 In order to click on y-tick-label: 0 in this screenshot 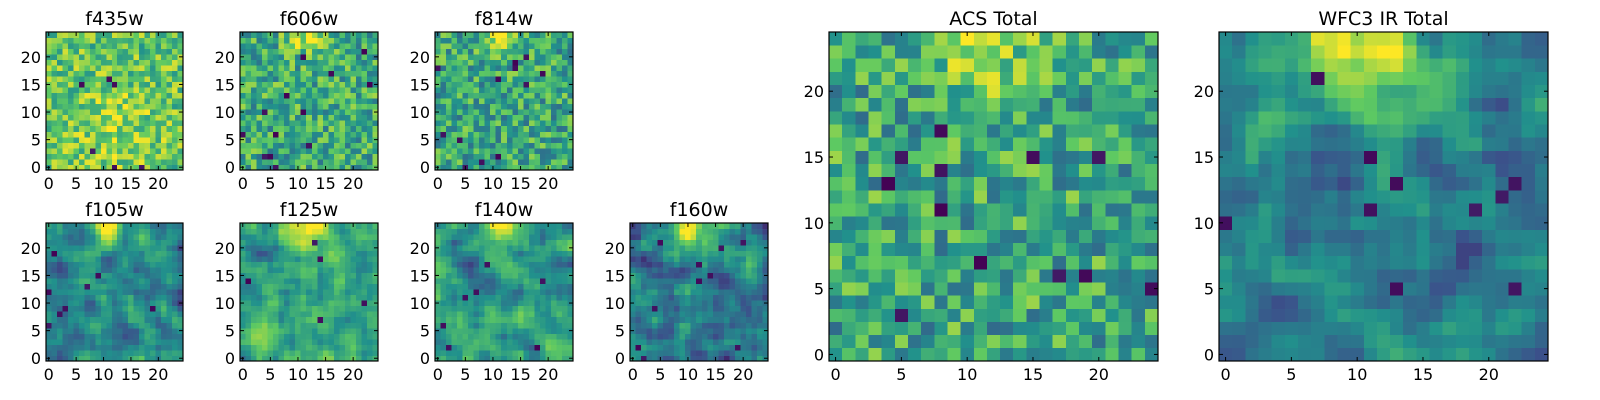, I will do `click(620, 358)`.